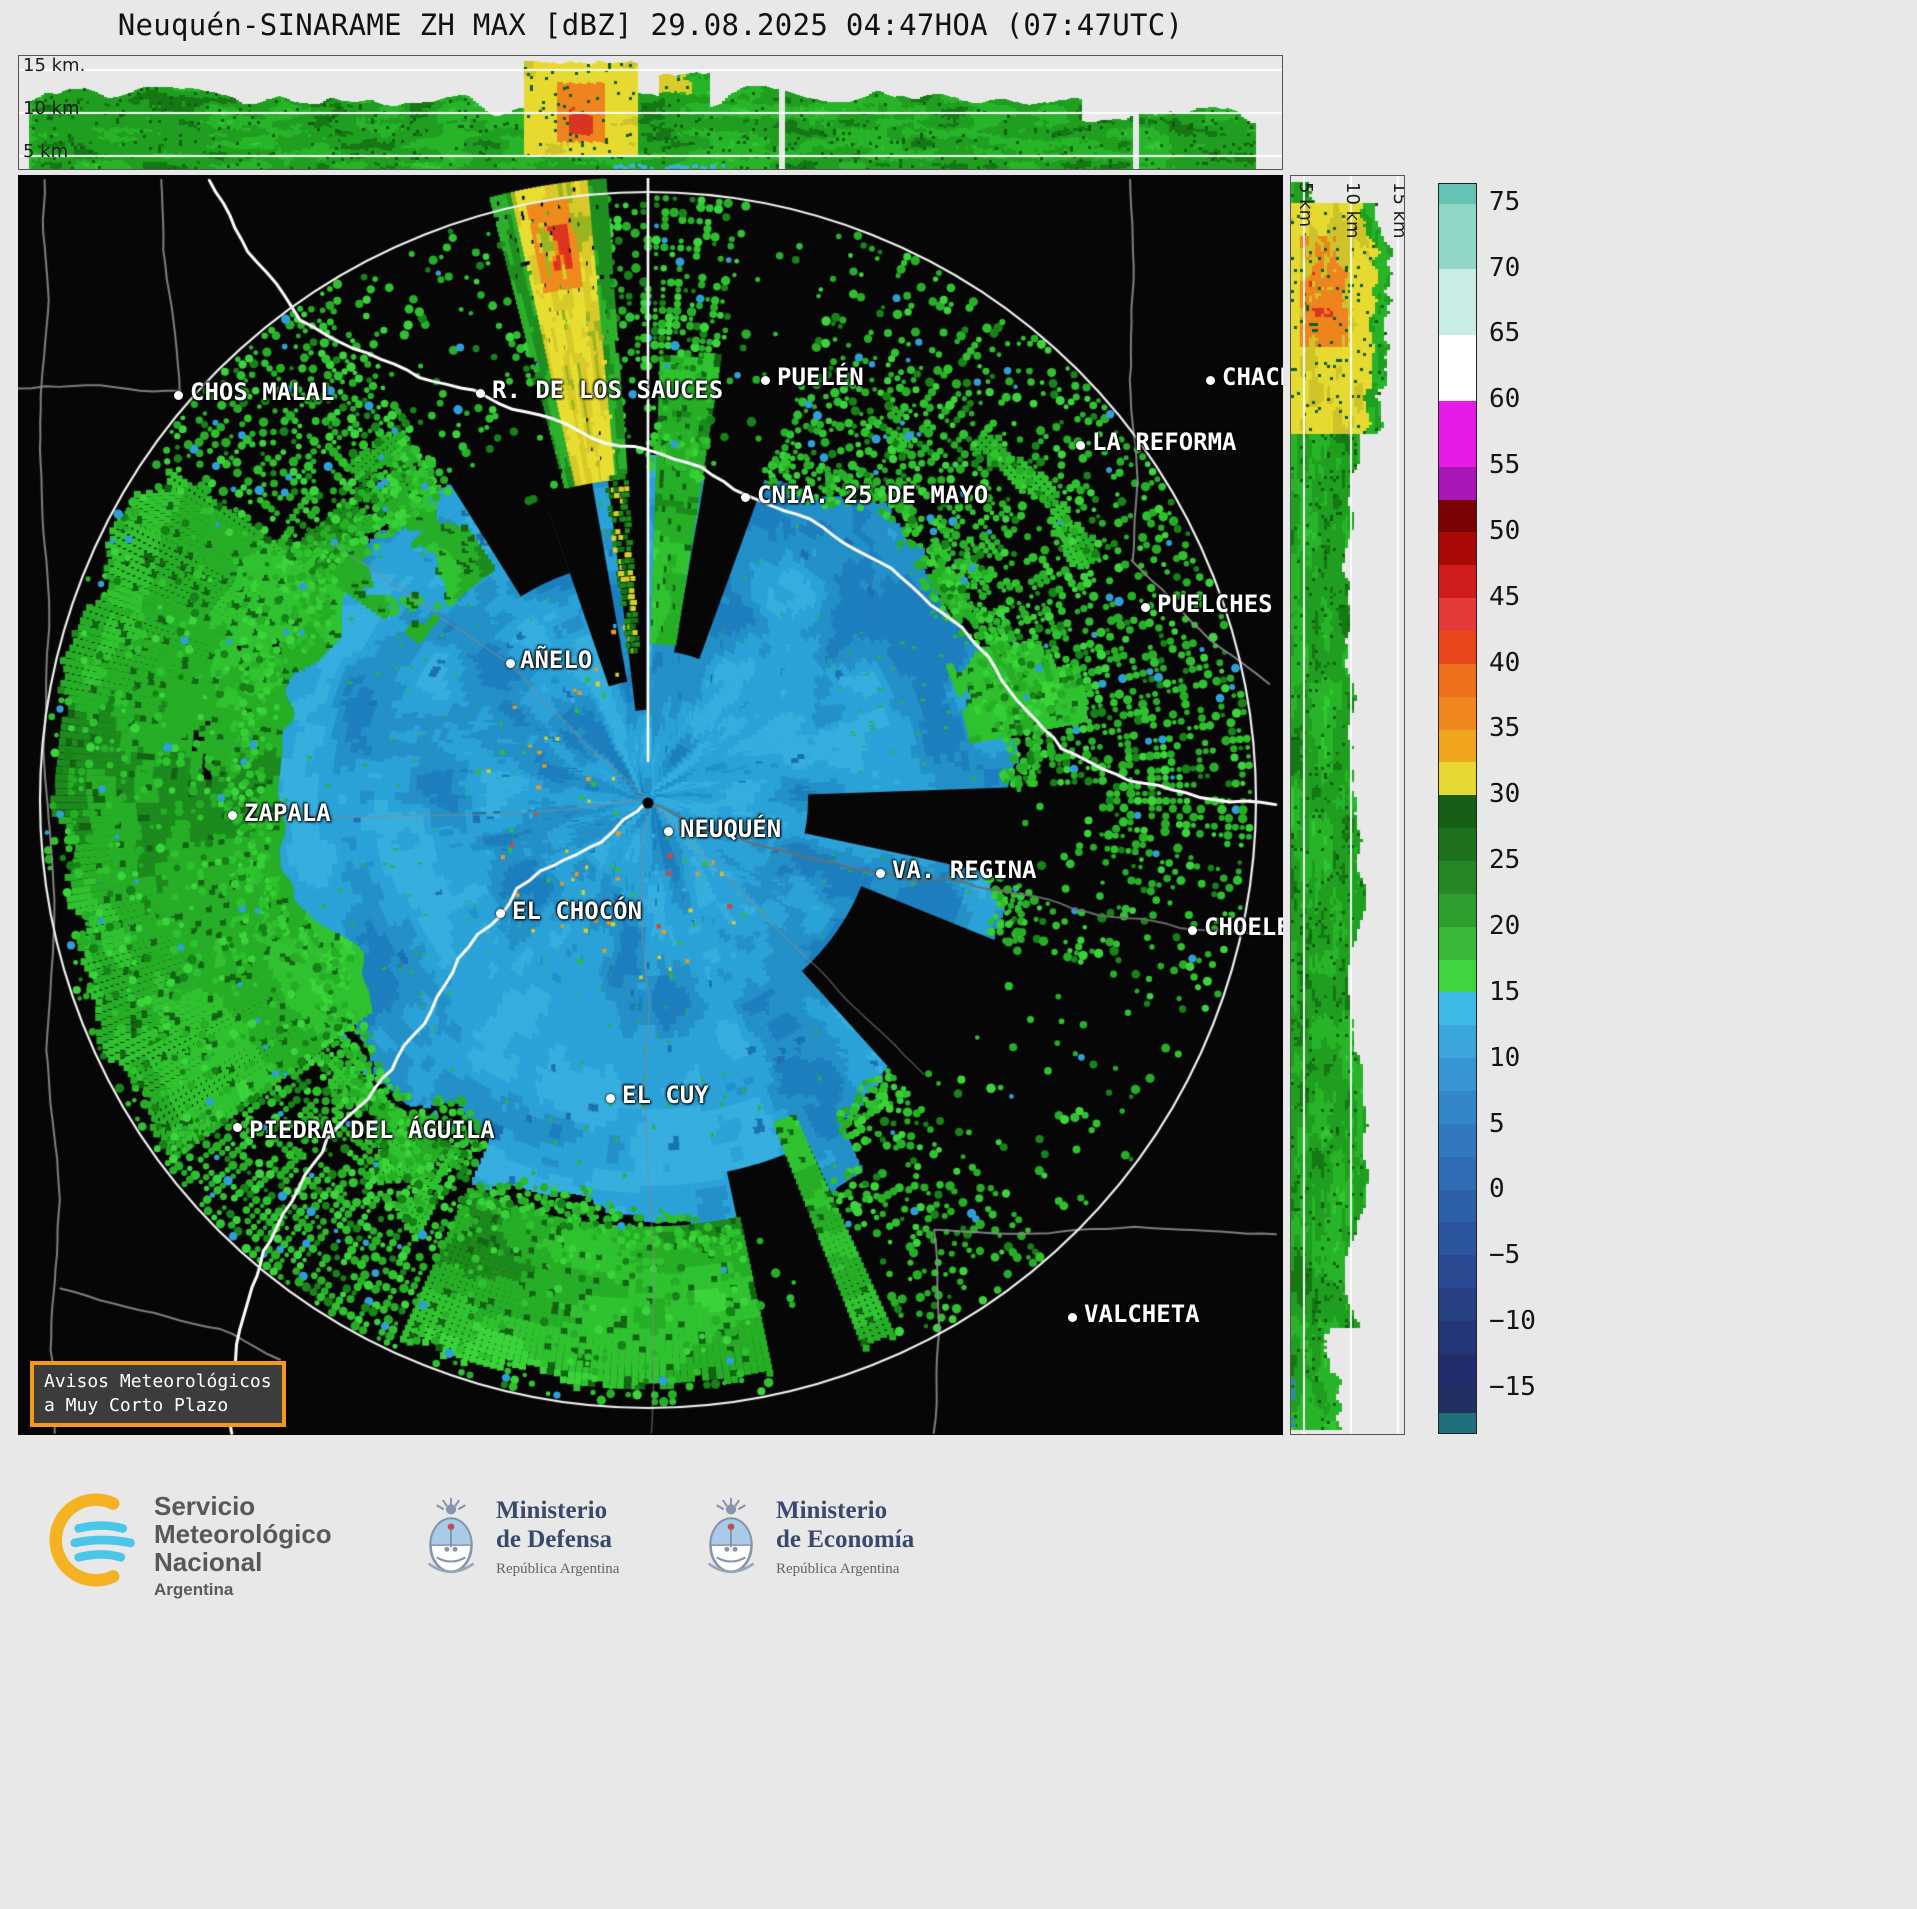  What do you see at coordinates (1142, 1314) in the screenshot?
I see `city-label: VALCHETA` at bounding box center [1142, 1314].